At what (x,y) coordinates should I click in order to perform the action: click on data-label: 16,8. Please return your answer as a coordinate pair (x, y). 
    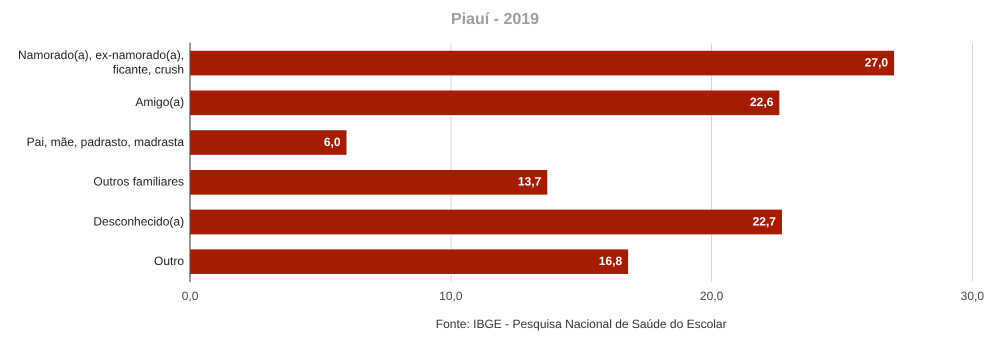
    Looking at the image, I should click on (610, 261).